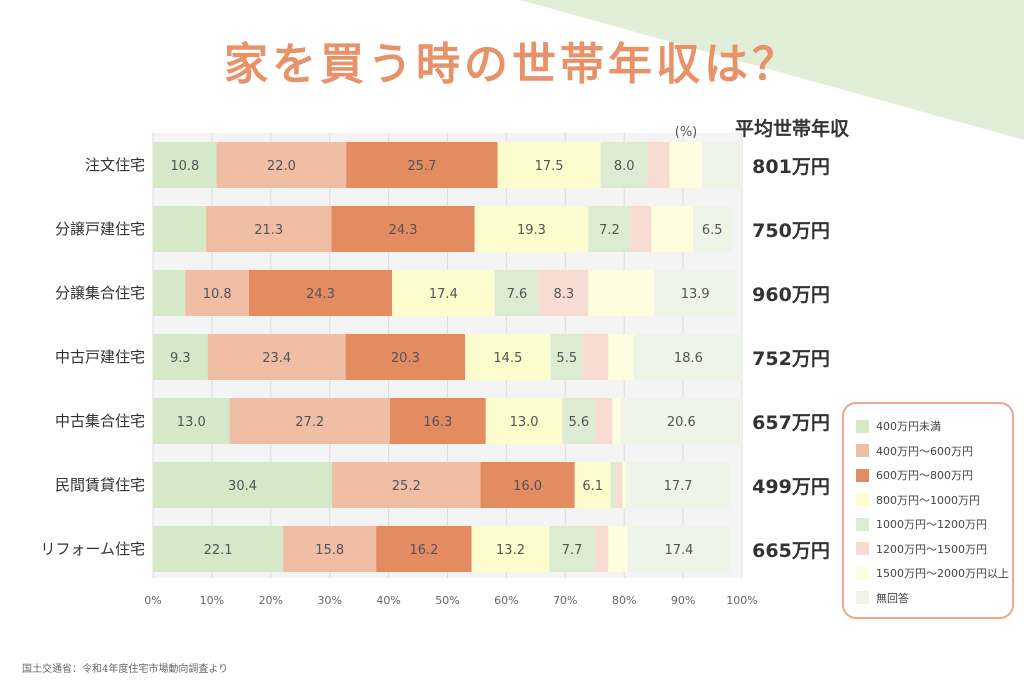 Image resolution: width=1024 pixels, height=683 pixels. I want to click on data-label: 10.8, so click(184, 166).